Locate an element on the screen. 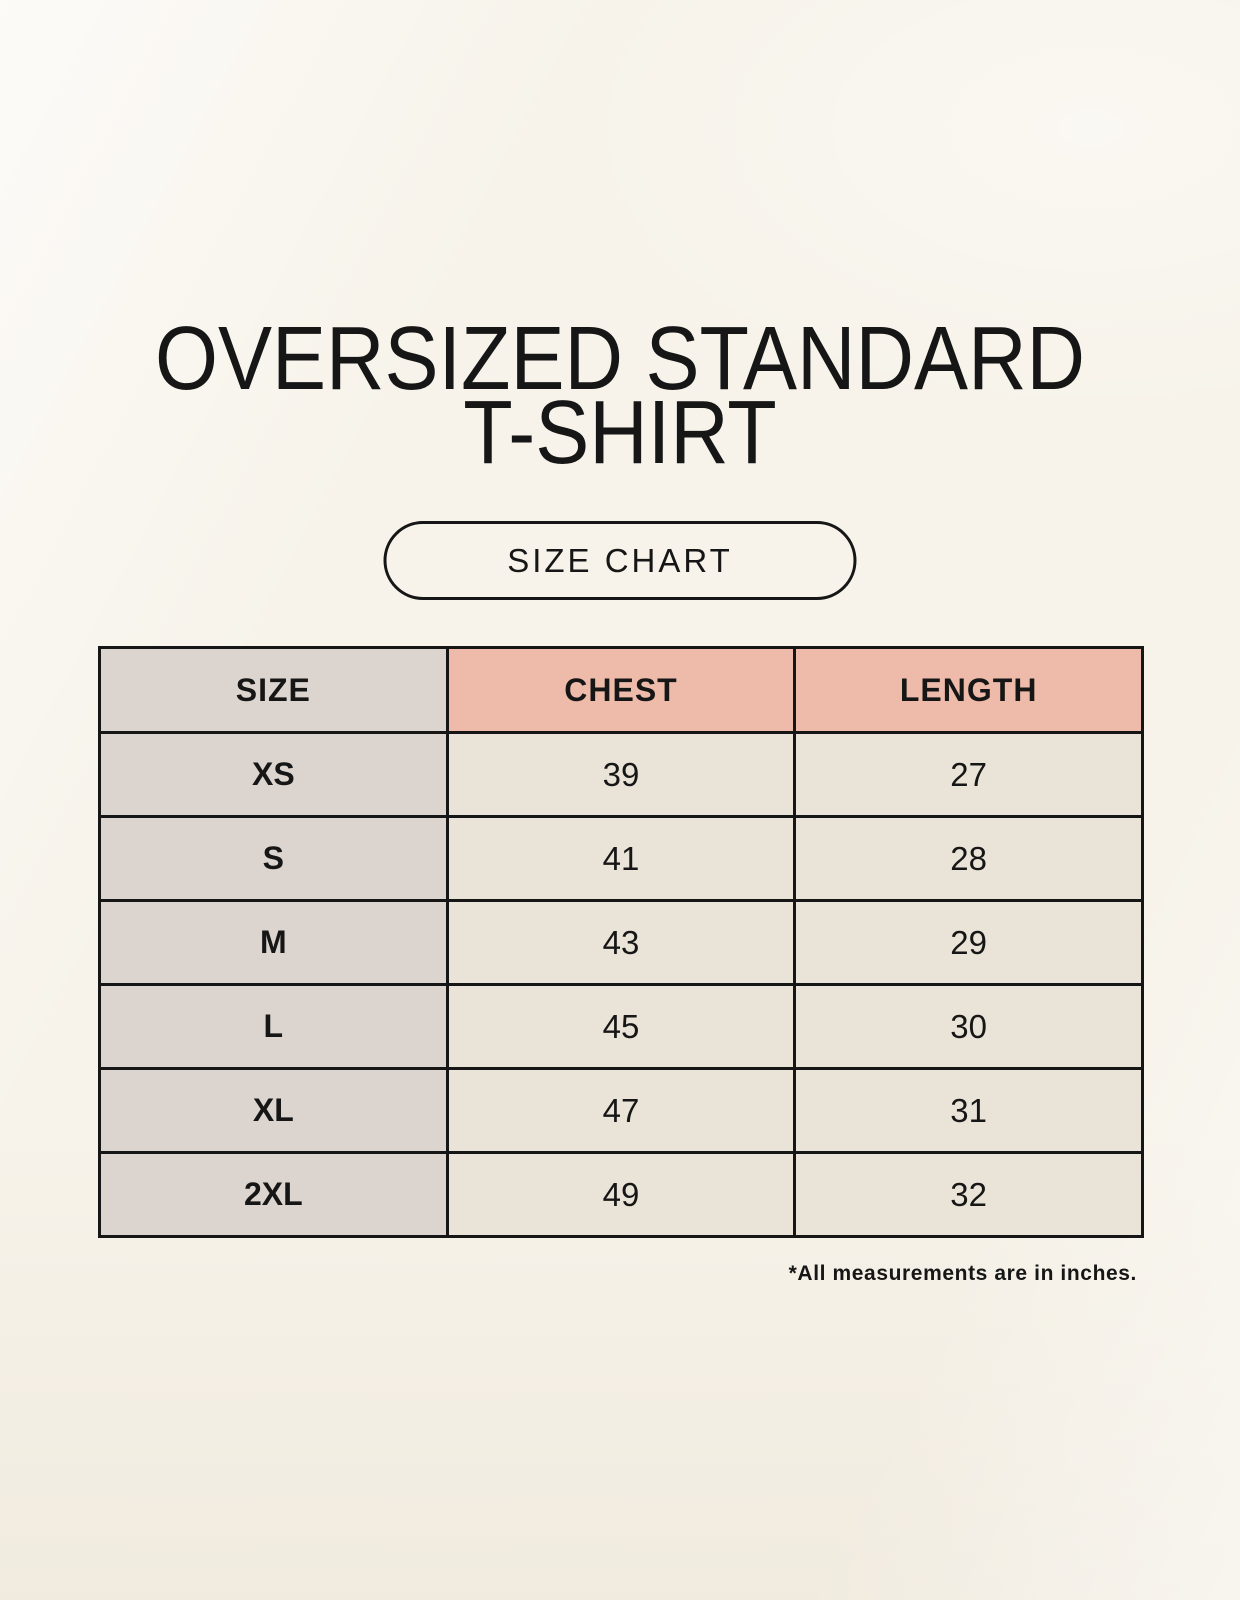  size-cell: S is located at coordinates (273, 858).